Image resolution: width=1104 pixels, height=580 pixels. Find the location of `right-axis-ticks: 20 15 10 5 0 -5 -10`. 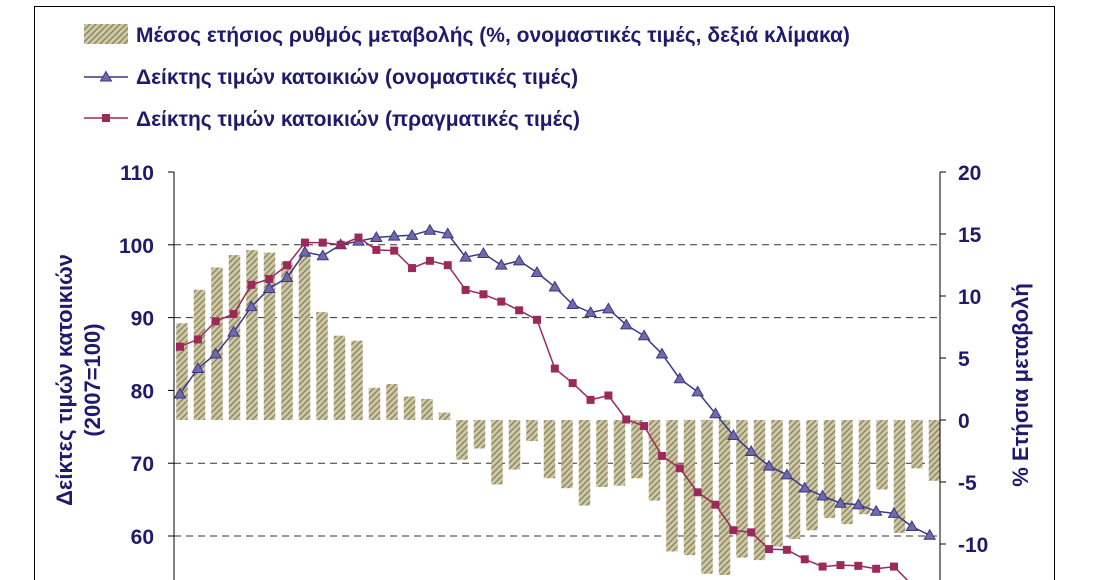

right-axis-ticks: 20 15 10 5 0 -5 -10 is located at coordinates (964, 359).